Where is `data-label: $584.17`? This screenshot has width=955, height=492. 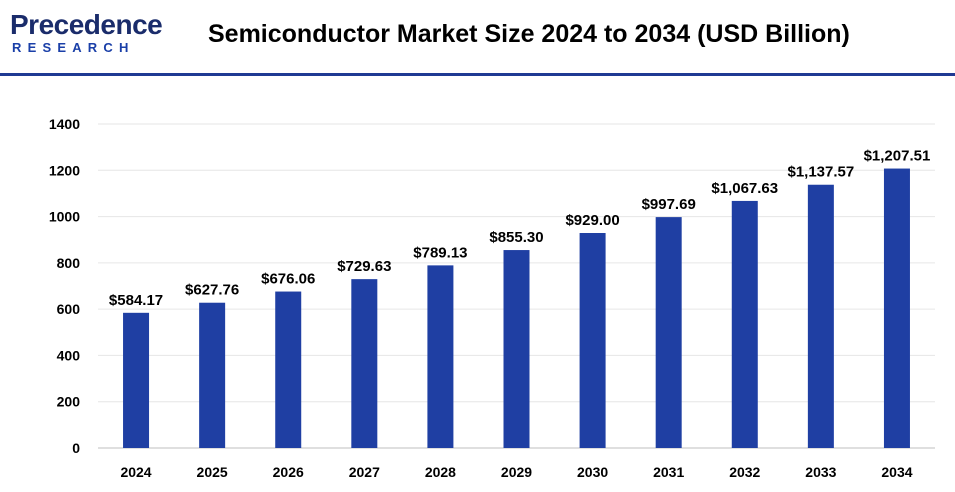
data-label: $584.17 is located at coordinates (136, 300).